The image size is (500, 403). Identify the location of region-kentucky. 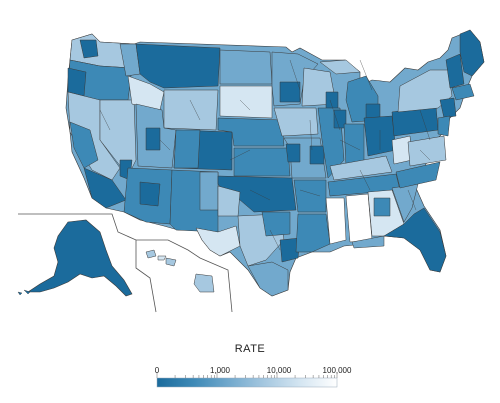
(361, 168).